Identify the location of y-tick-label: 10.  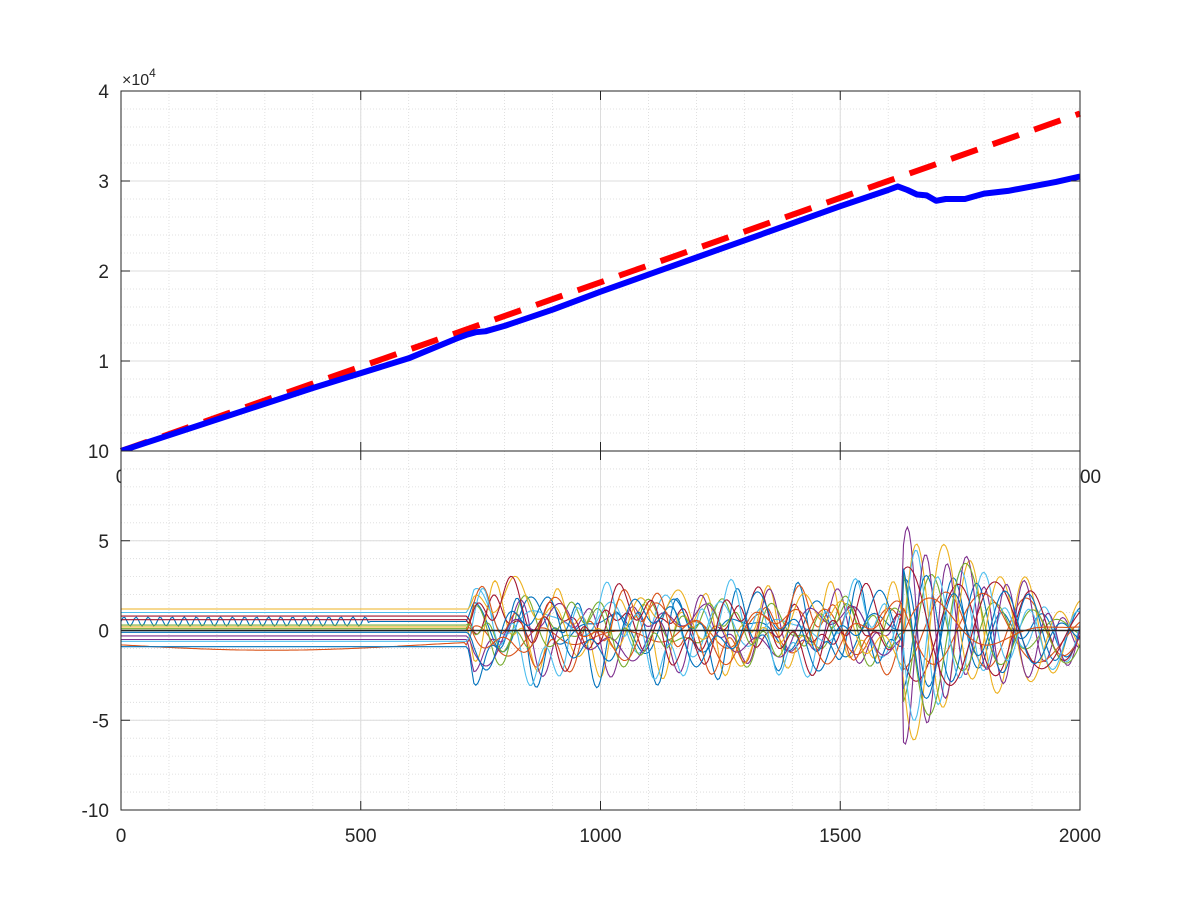
(98, 452).